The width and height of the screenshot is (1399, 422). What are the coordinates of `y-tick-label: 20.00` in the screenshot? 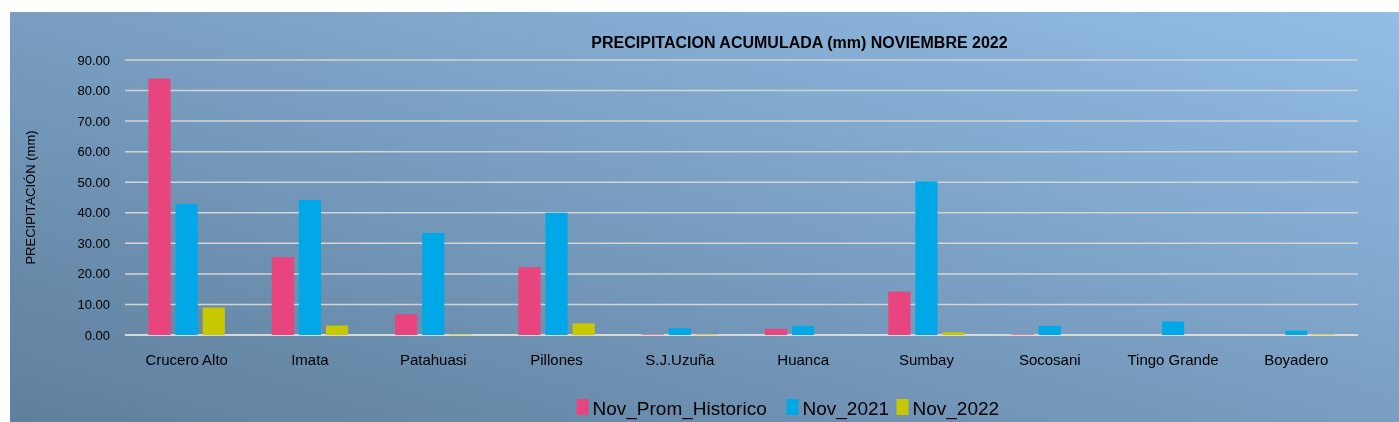 It's located at (93, 274).